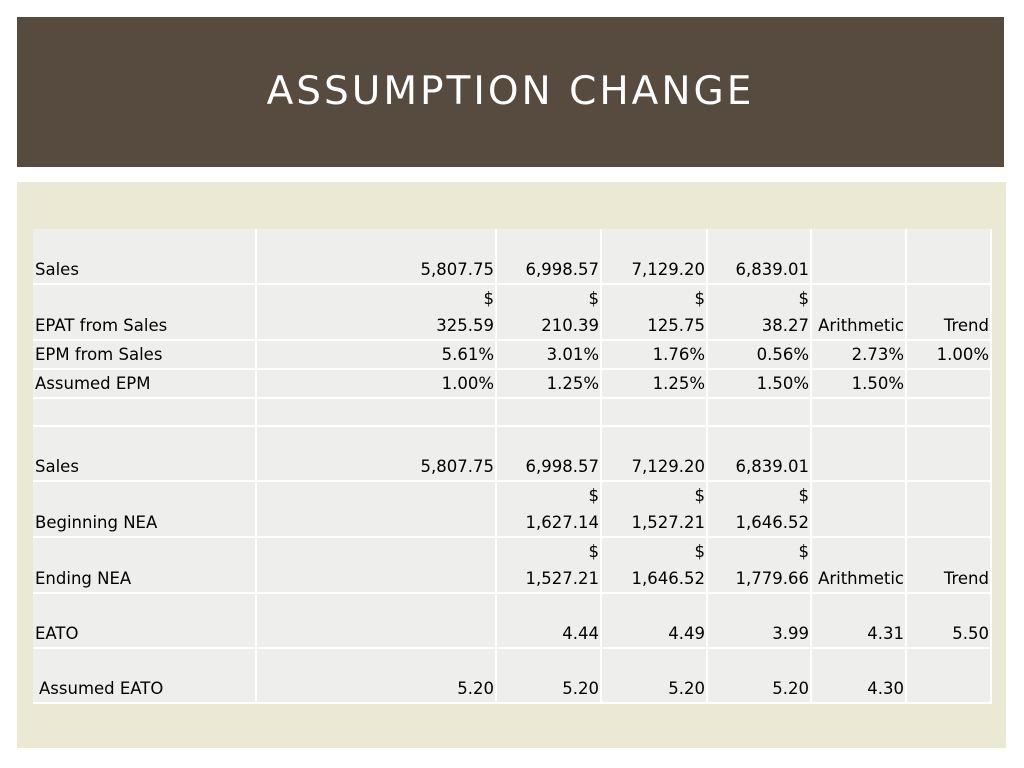 This screenshot has width=1024, height=768. Describe the element at coordinates (654, 312) in the screenshot. I see `table-cell: $125.75` at that location.